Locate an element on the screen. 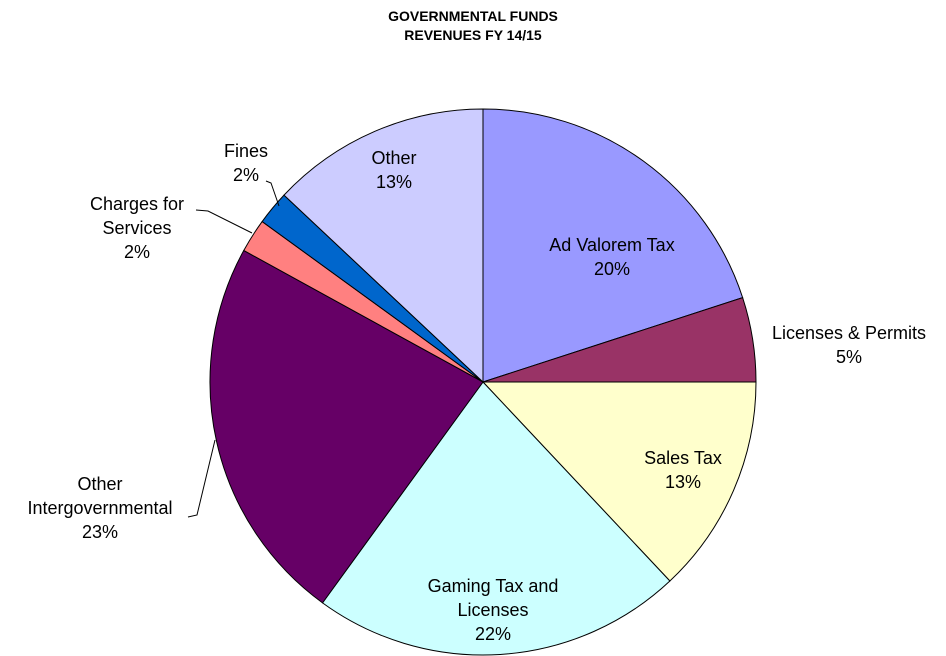 Image resolution: width=946 pixels, height=656 pixels. category-label: Gaming Tax and Licenses is located at coordinates (493, 598).